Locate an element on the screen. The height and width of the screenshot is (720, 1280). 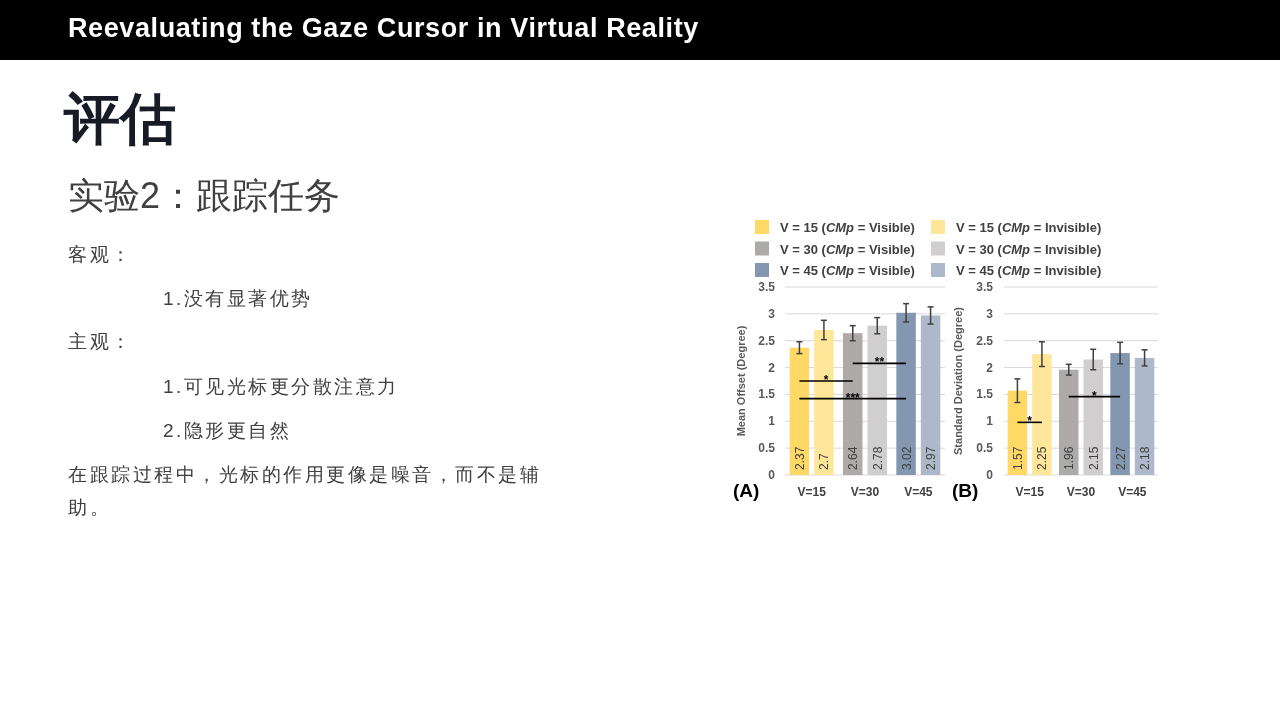
legend-label: V = 15 (CMp = Invisible) is located at coordinates (1029, 227).